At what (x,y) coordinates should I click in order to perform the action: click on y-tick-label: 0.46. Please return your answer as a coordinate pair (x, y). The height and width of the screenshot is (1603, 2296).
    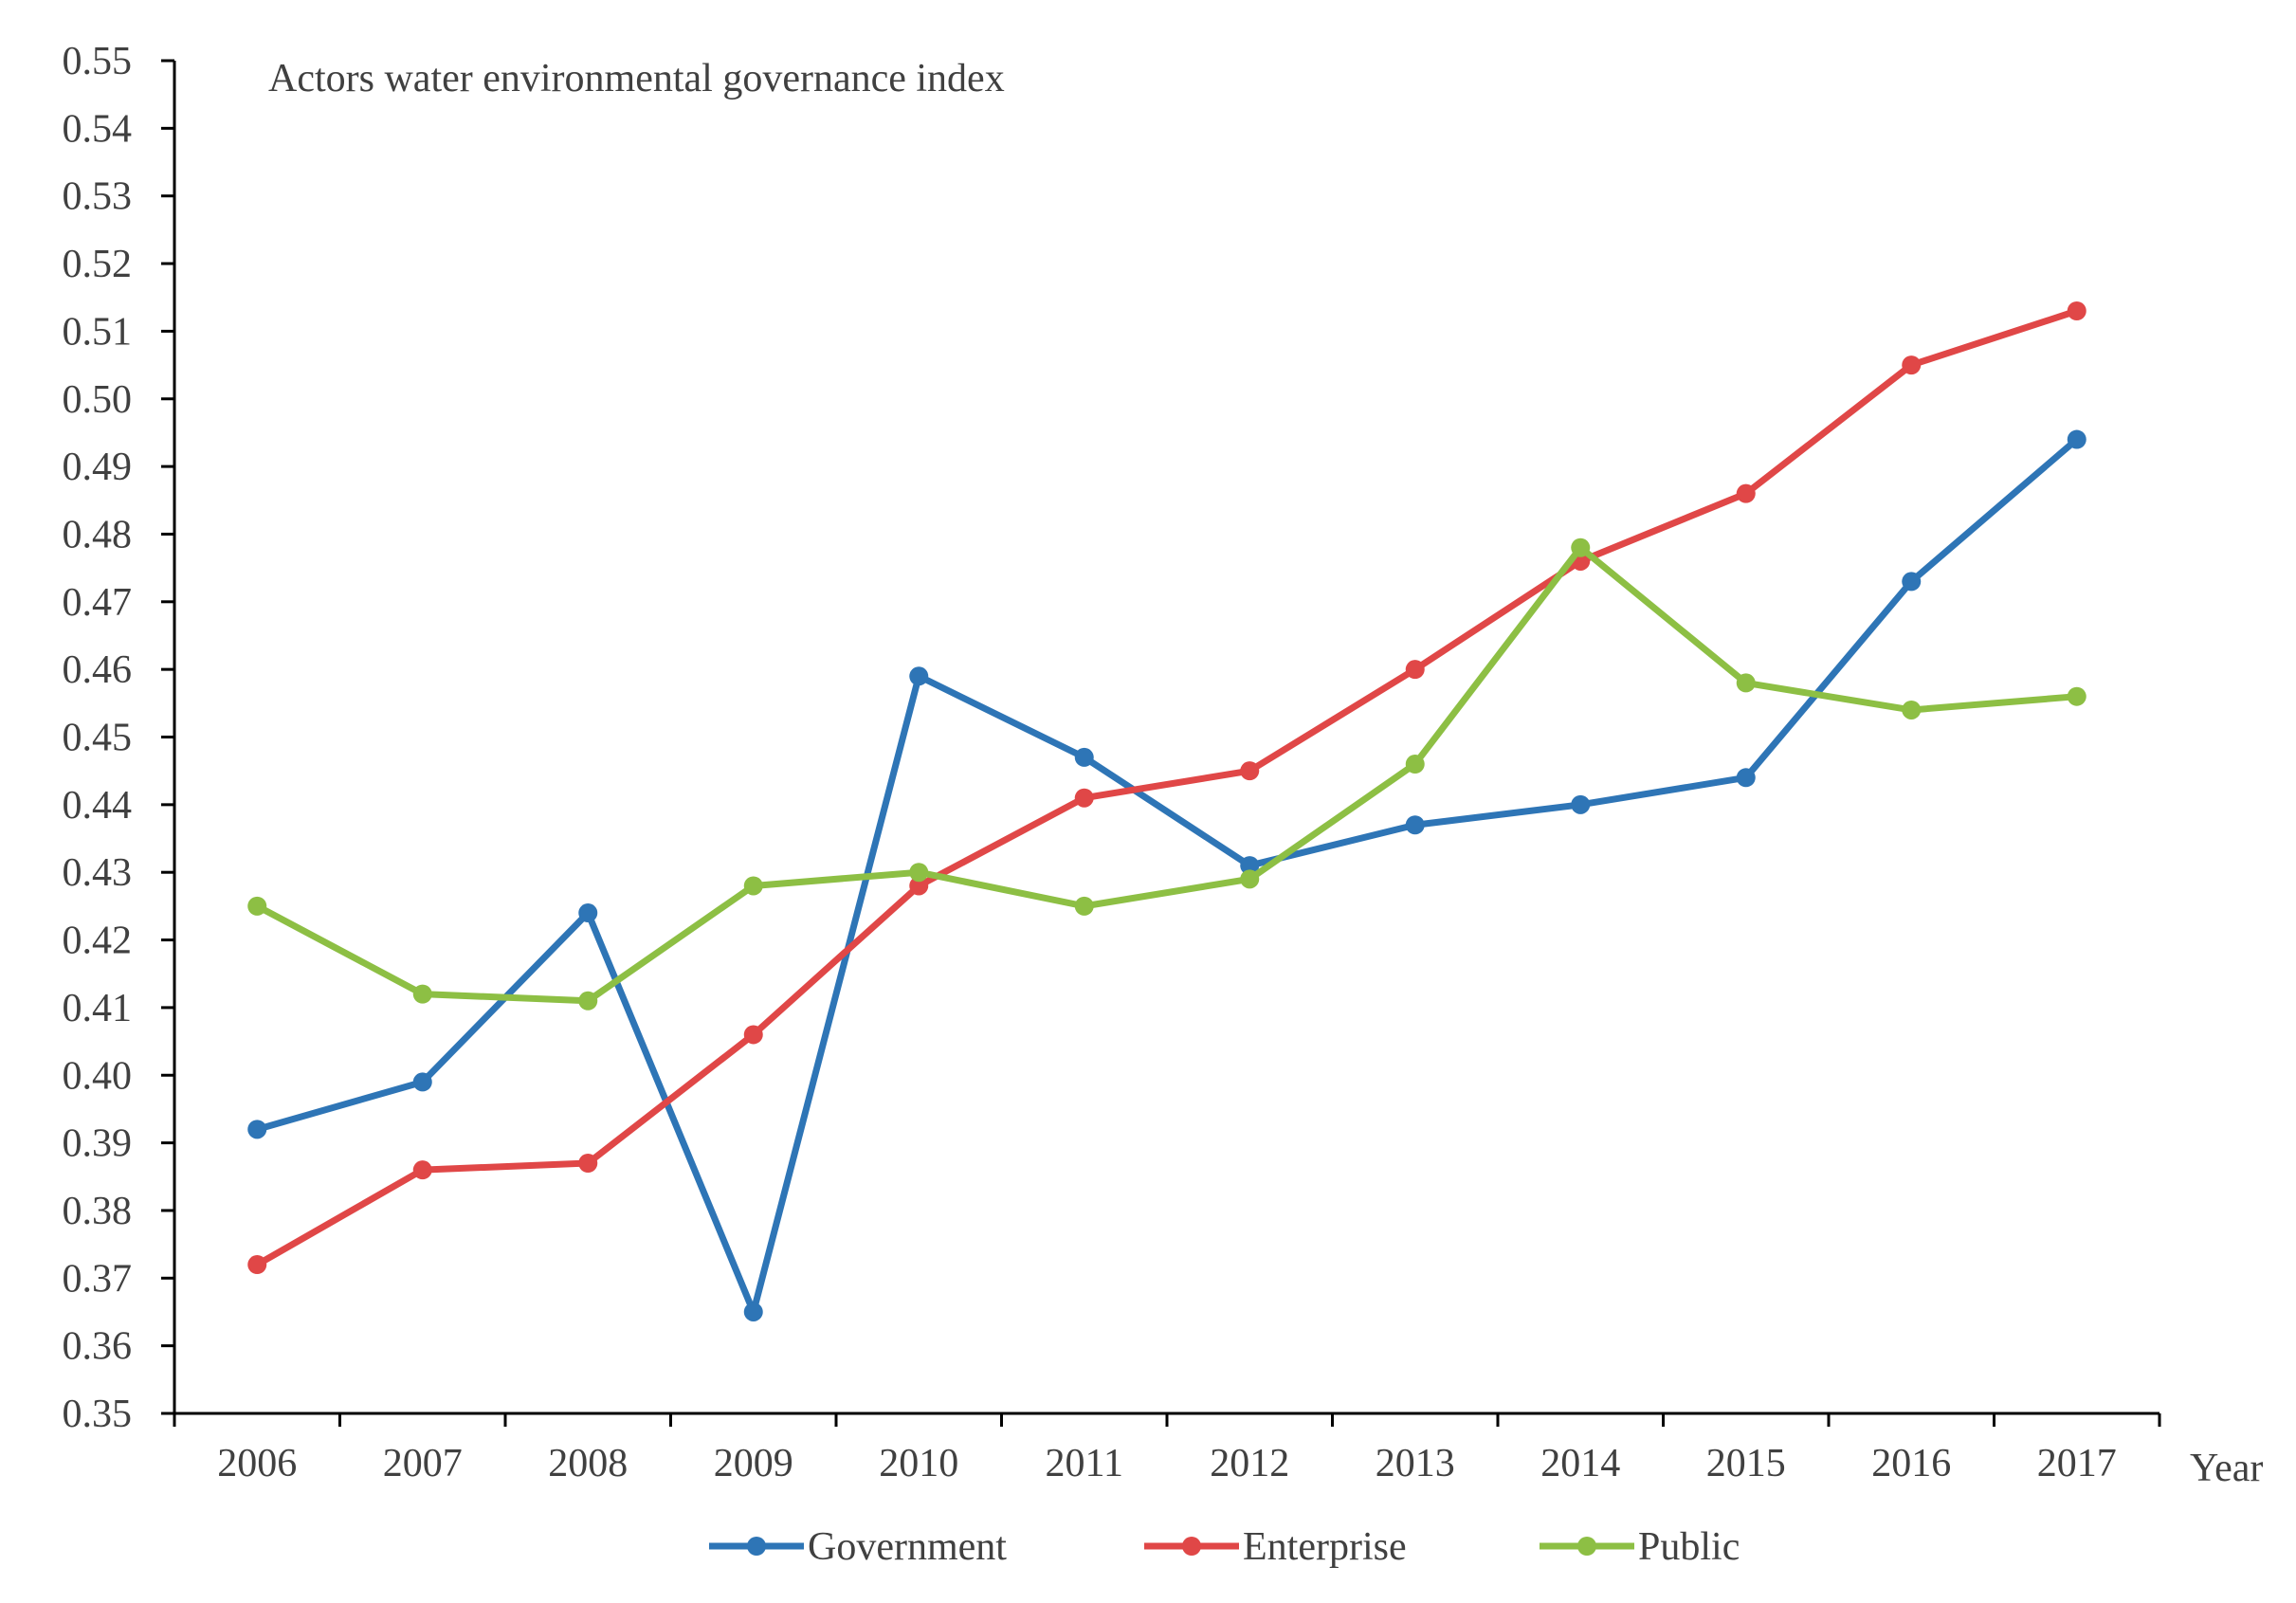
    Looking at the image, I should click on (98, 670).